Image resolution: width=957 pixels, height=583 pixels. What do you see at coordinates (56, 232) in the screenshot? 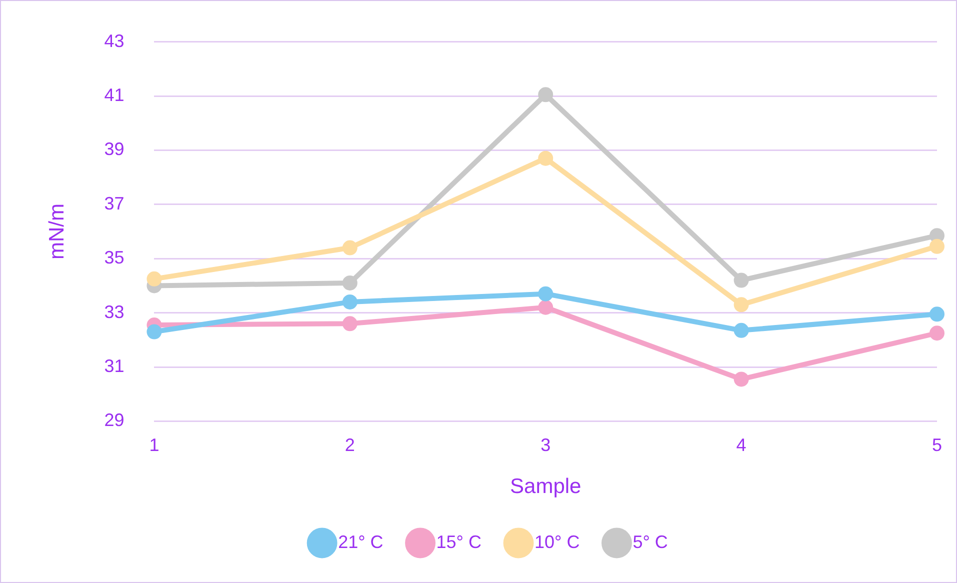
I see `y-axis-title: mN/m` at bounding box center [56, 232].